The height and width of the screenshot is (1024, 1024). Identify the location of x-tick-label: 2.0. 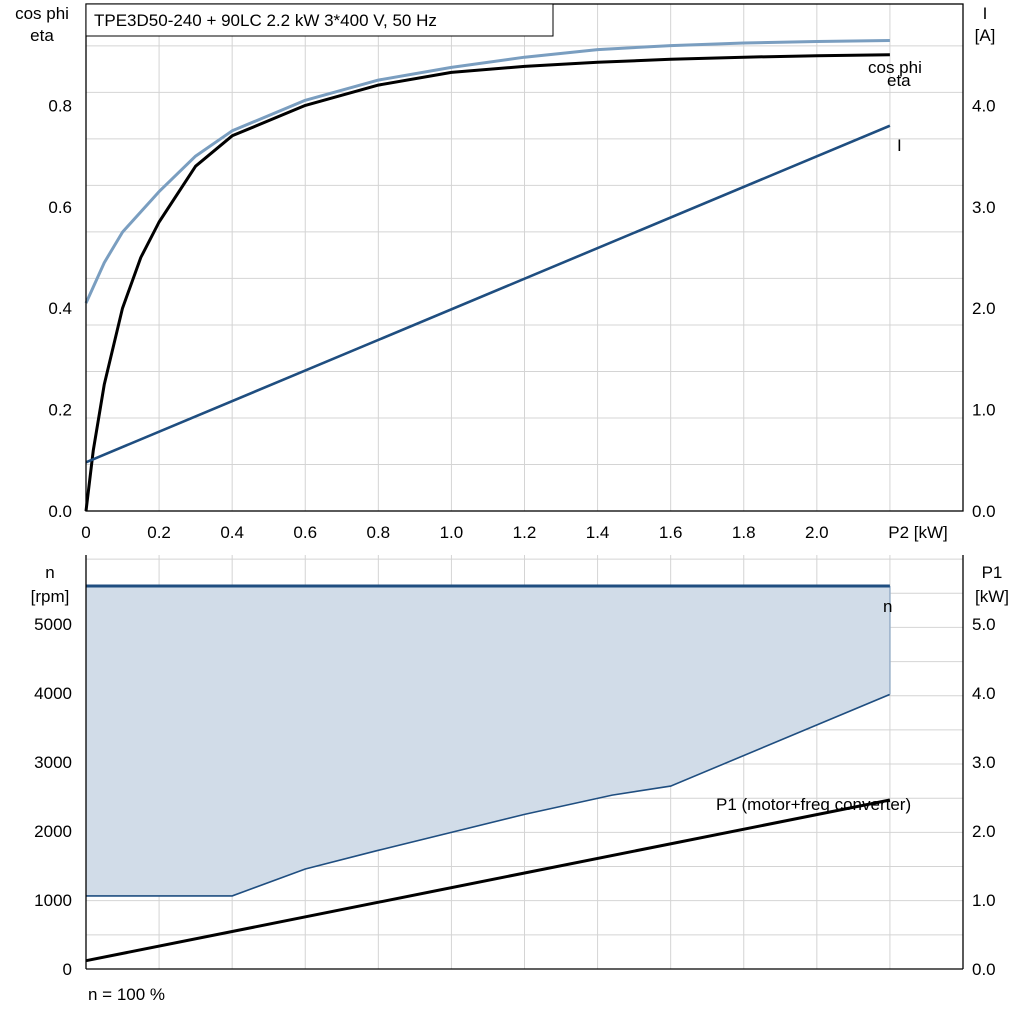
(817, 532).